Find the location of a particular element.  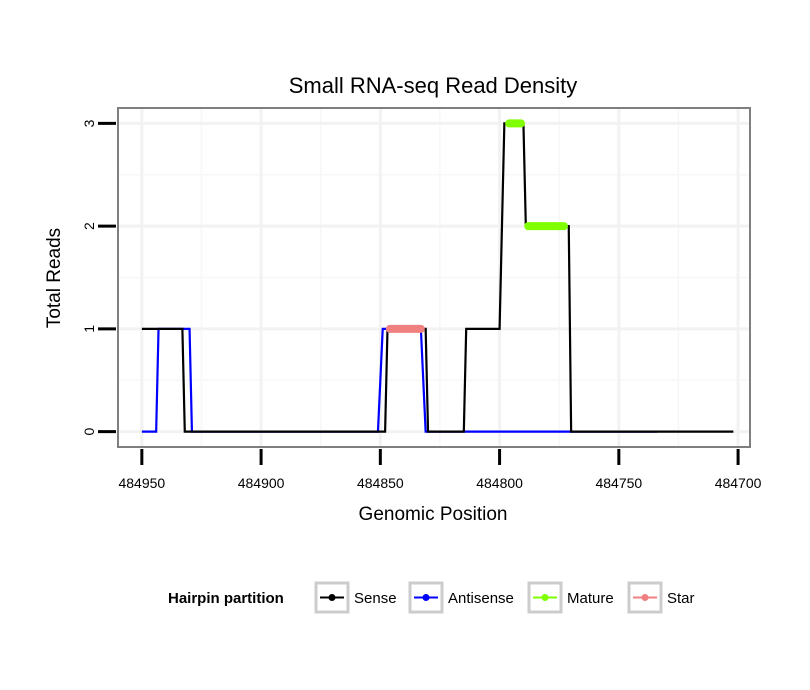

y-tick-label: 0 is located at coordinates (89, 431).